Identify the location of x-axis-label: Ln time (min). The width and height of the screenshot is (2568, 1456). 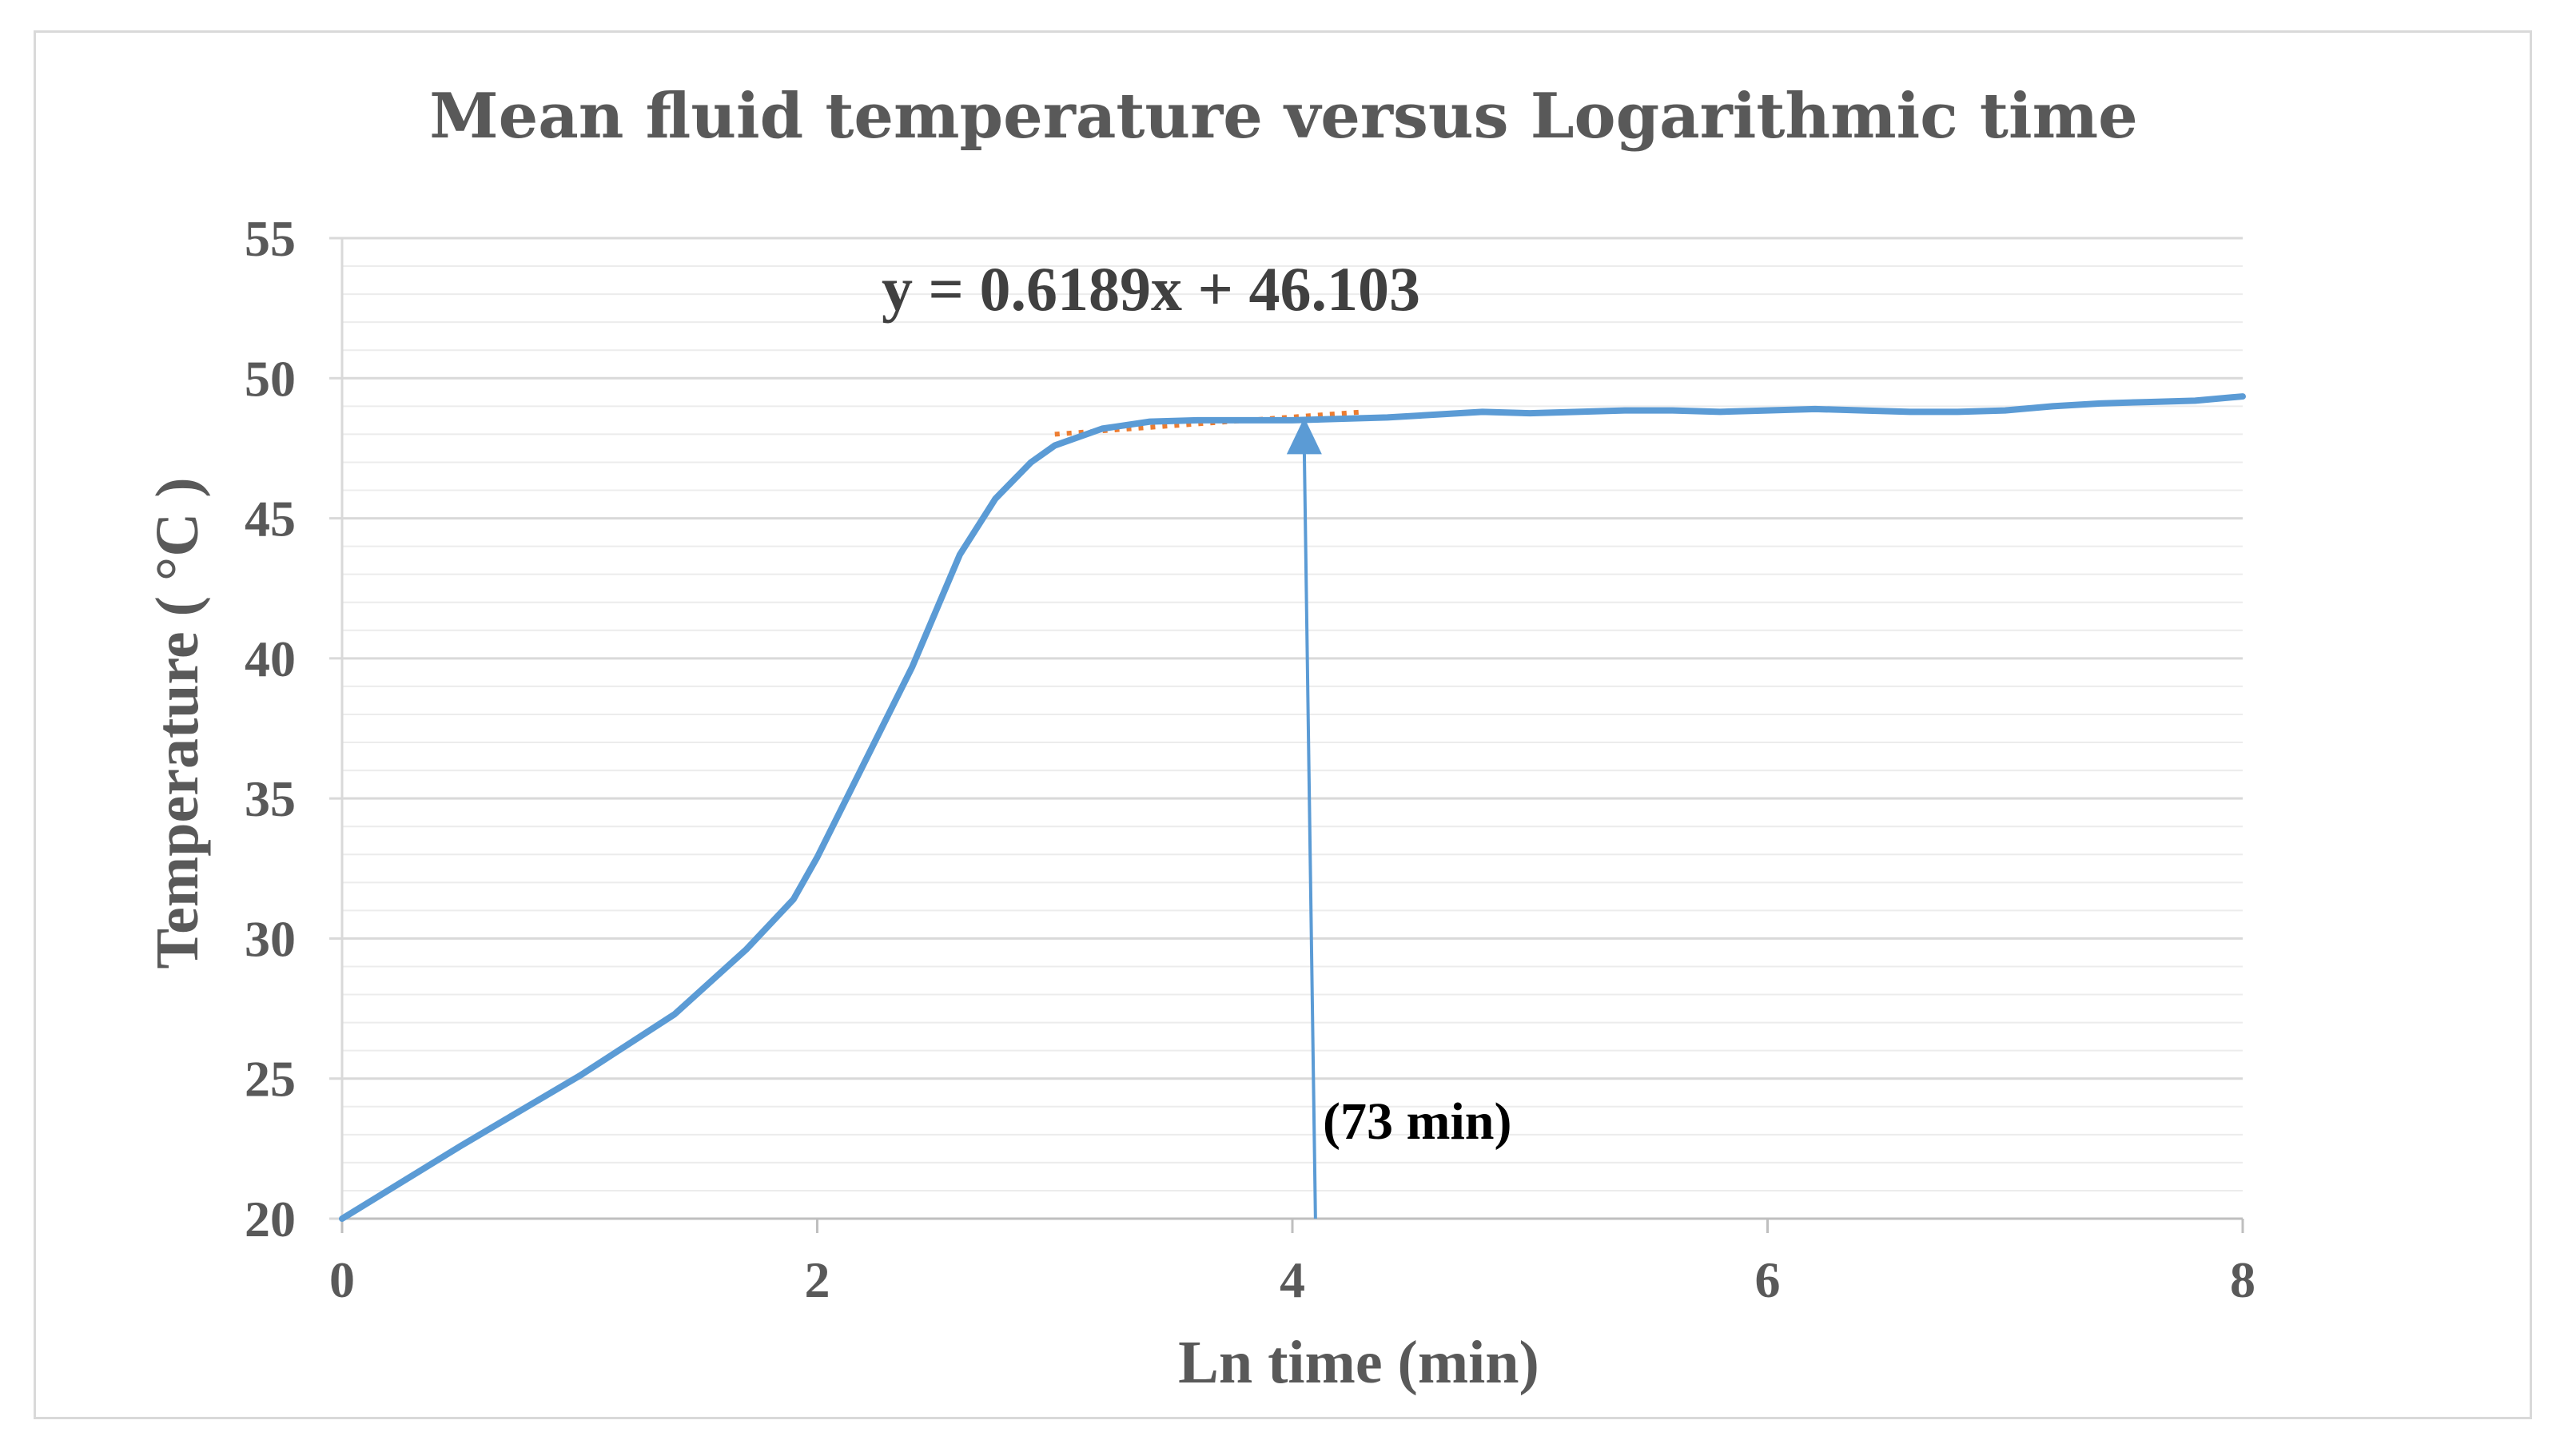
(1358, 1362).